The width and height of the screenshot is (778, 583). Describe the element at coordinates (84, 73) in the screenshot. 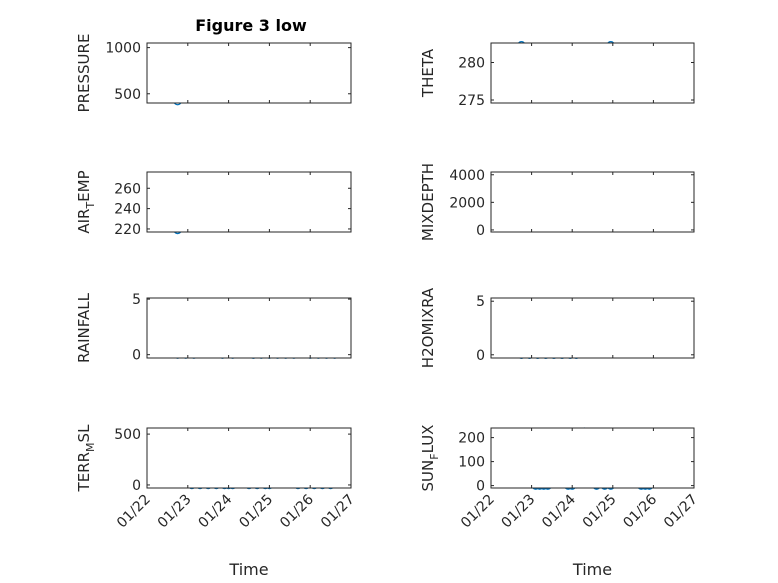

I see `y-axis-label: PRESSURE` at that location.